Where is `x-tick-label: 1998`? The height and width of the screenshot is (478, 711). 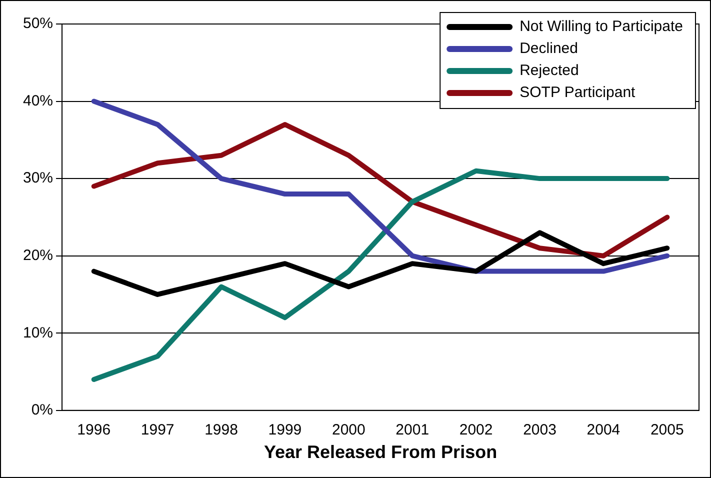
x-tick-label: 1998 is located at coordinates (221, 430).